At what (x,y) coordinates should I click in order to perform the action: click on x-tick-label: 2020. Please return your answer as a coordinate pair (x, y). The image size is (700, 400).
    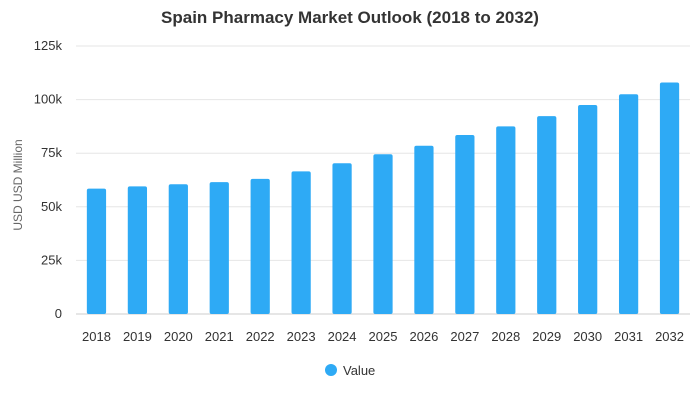
    Looking at the image, I should click on (178, 336).